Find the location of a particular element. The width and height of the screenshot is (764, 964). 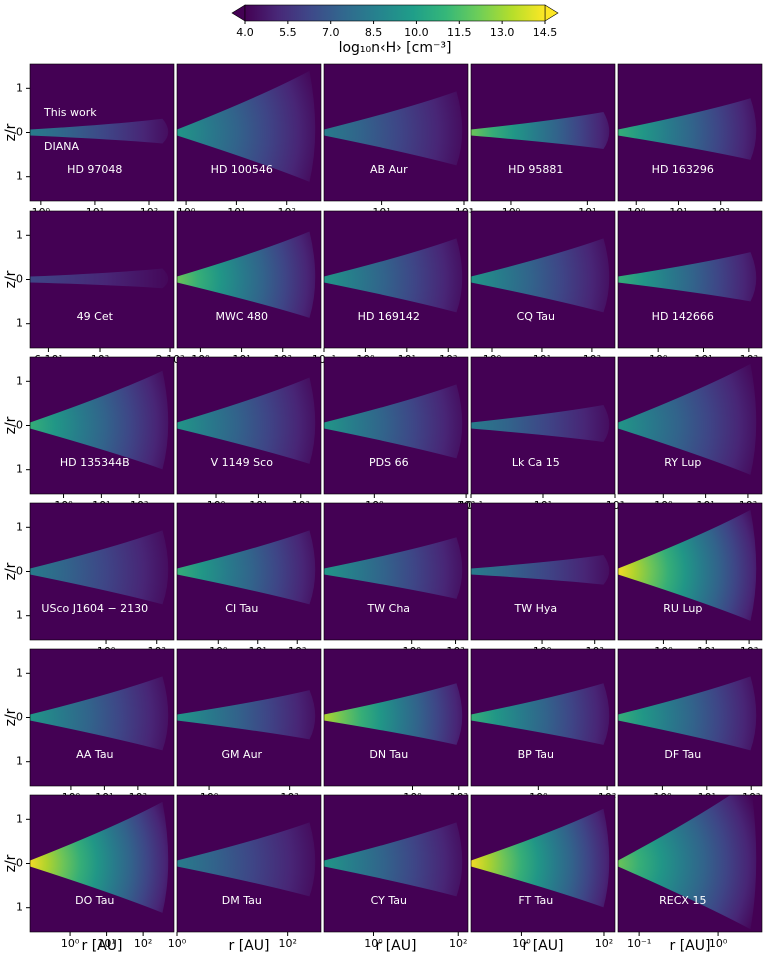

colorbar-extend-low is located at coordinates (238, 13).